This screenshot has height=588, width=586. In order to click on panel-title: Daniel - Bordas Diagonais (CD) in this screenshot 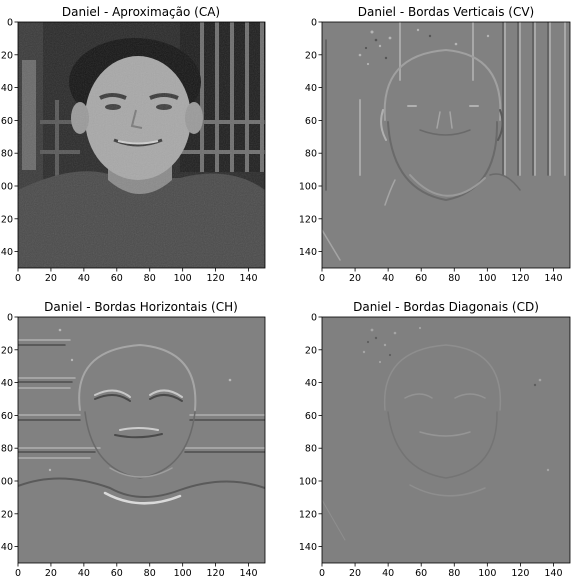, I will do `click(446, 307)`.